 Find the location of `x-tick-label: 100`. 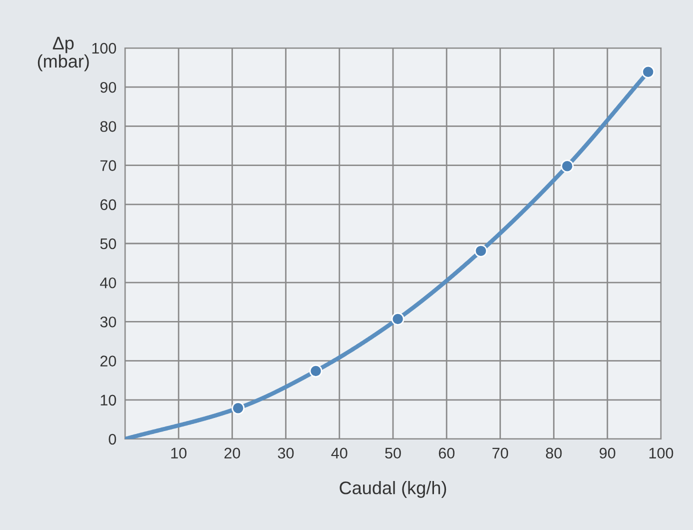

x-tick-label: 100 is located at coordinates (661, 453).